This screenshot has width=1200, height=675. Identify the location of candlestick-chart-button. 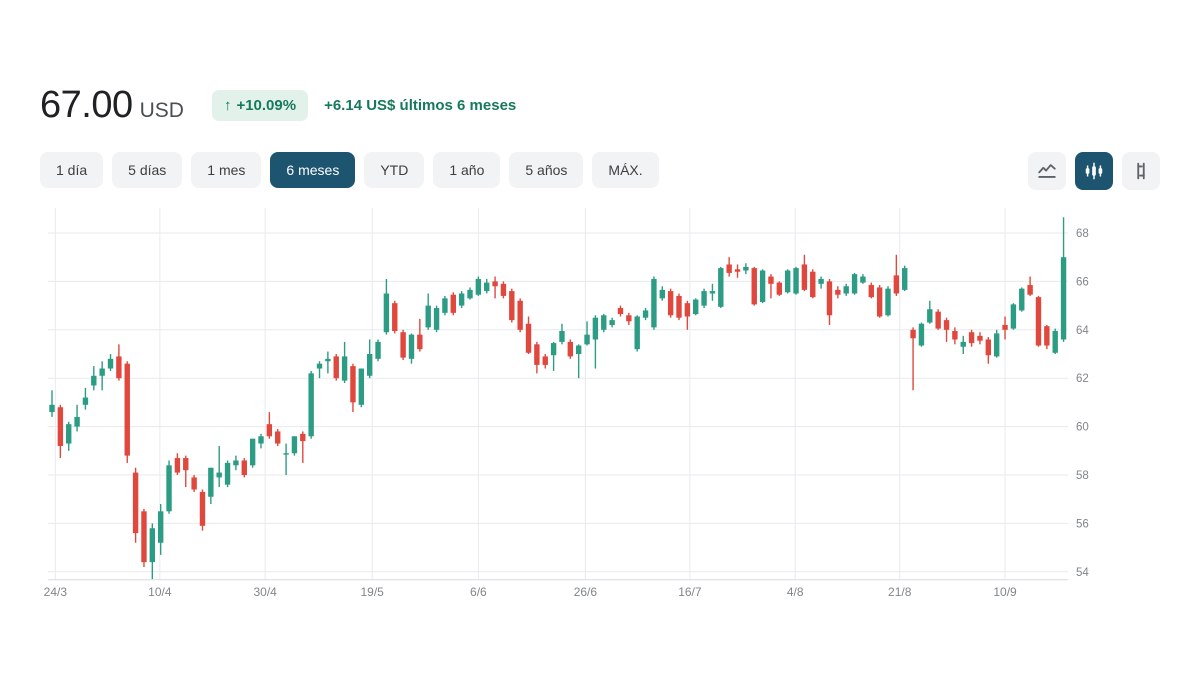
(1094, 171).